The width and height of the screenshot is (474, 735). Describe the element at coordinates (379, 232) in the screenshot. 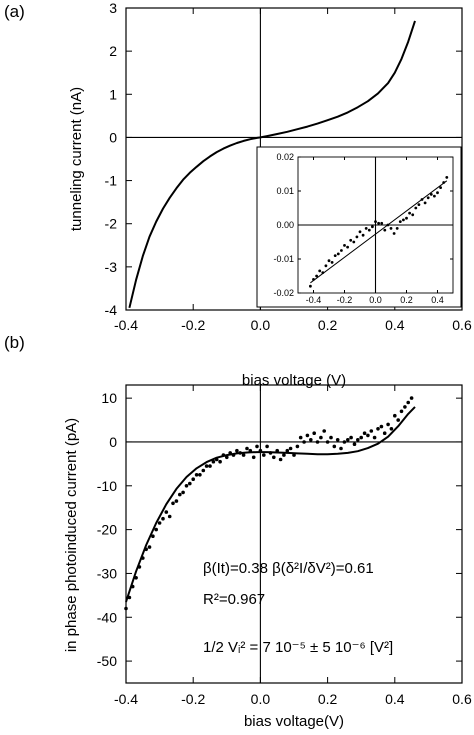

I see `inset-fit-line` at that location.